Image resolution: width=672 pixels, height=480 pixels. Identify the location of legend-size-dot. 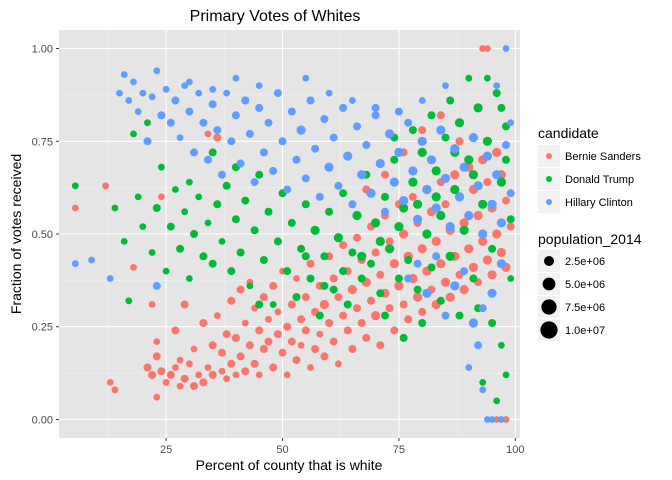
(549, 261).